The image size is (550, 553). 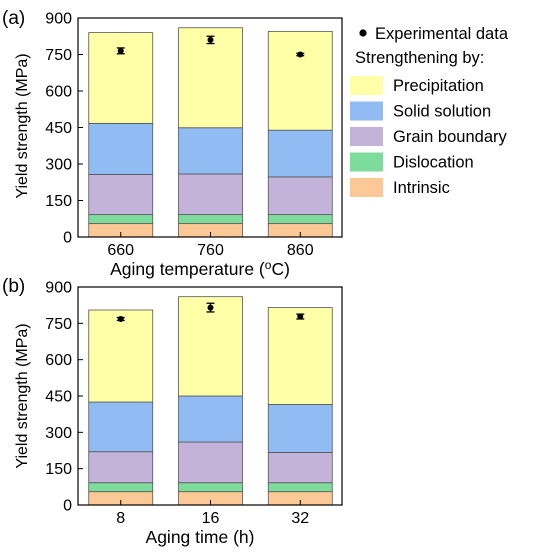 I want to click on panel-b-y-axis-label: Yield strength (MPa), so click(x=22, y=395).